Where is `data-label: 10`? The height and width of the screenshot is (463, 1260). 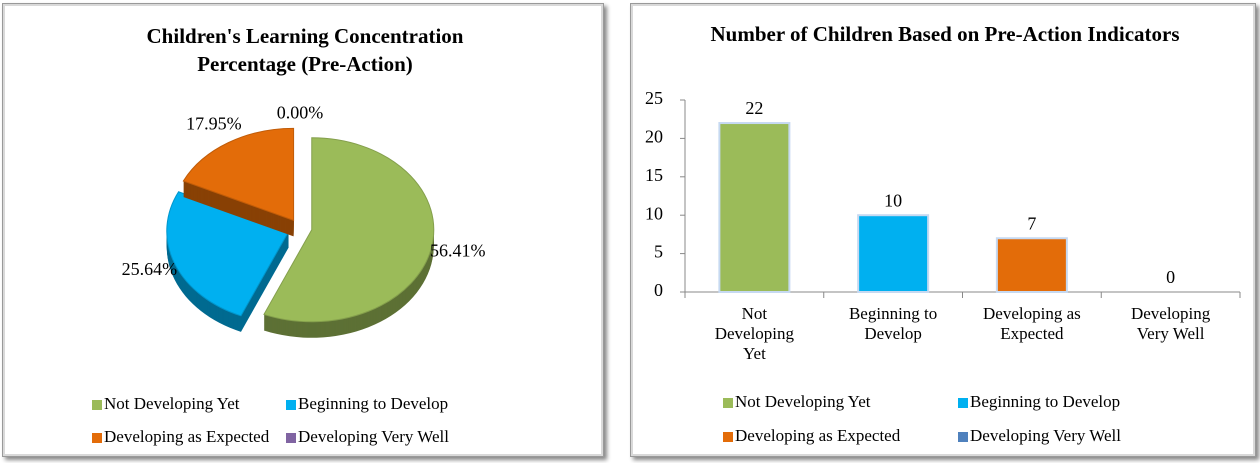 data-label: 10 is located at coordinates (893, 200).